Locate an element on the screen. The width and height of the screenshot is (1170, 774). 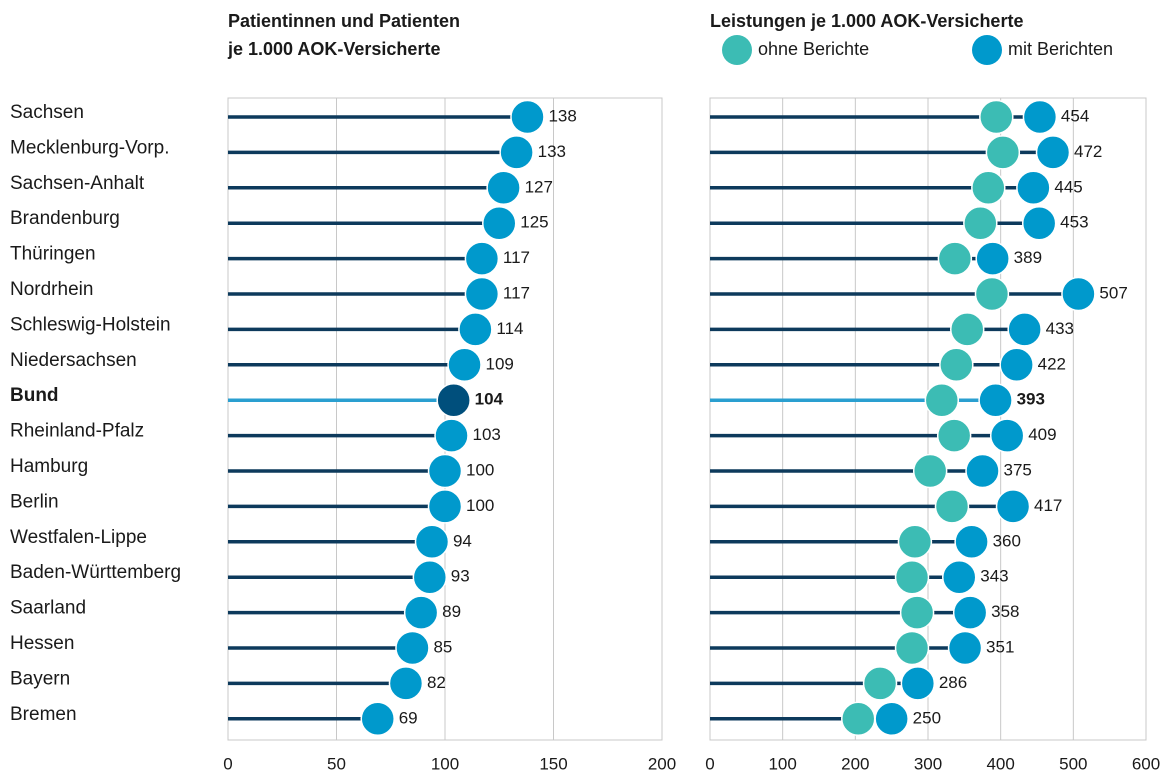
x-tick-label: 600 is located at coordinates (1146, 763).